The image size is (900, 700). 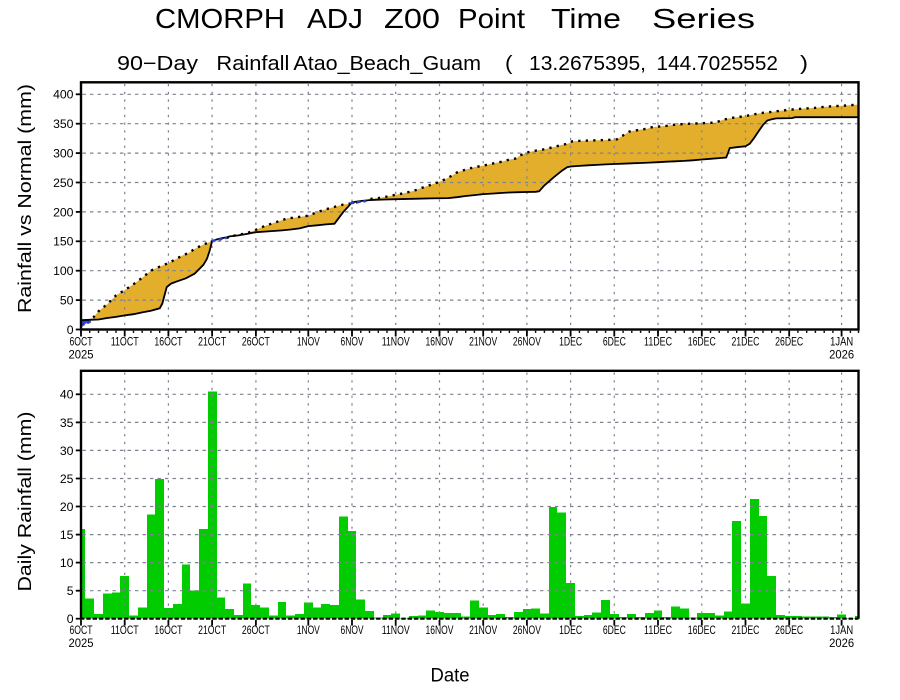 I want to click on svg-text: 15, so click(x=67, y=535).